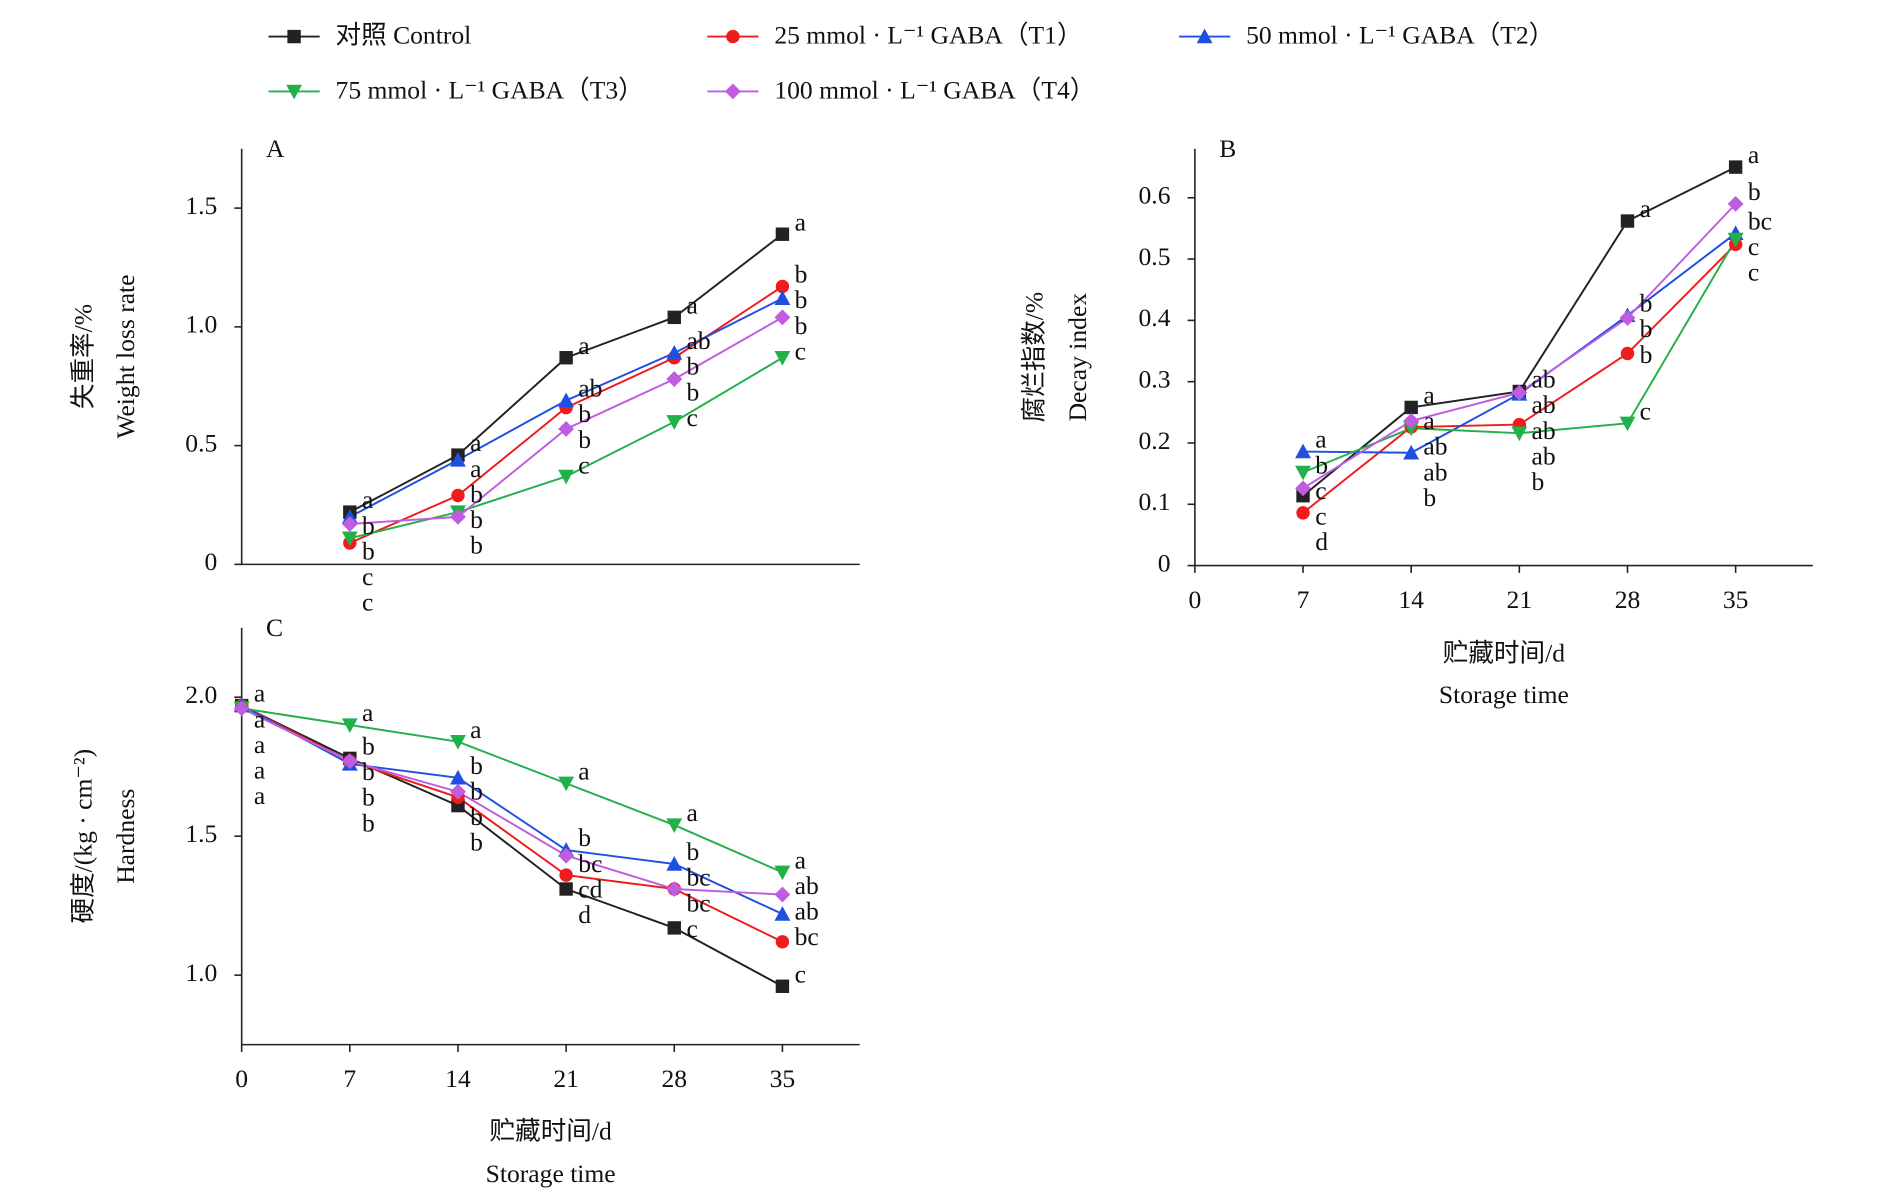 The image size is (1890, 1197). Describe the element at coordinates (404, 35) in the screenshot. I see `legend-label: 对照 Control` at that location.